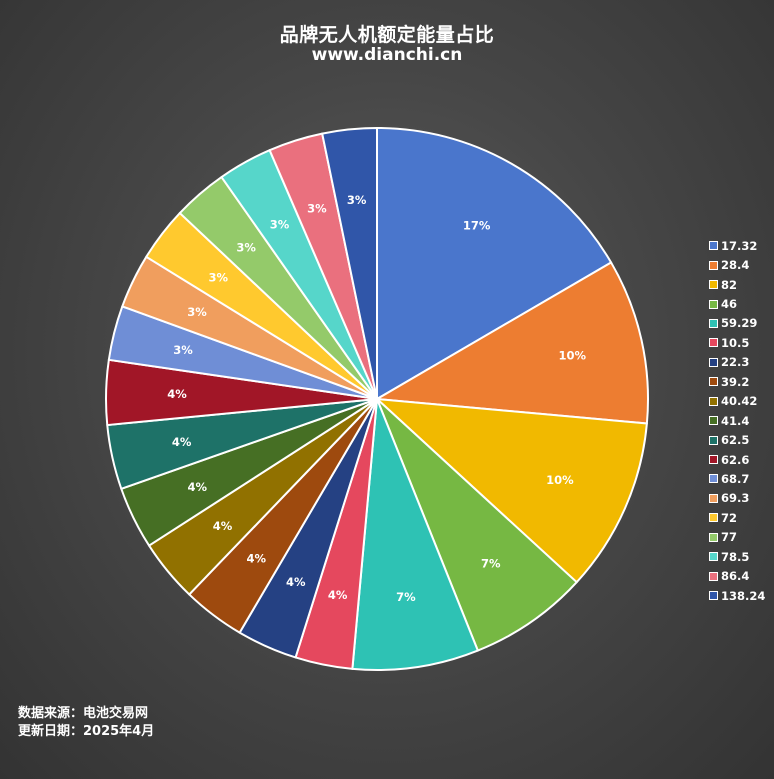 The height and width of the screenshot is (779, 774). Describe the element at coordinates (83, 713) in the screenshot. I see `source-text: 数据来源：电池交易网` at that location.